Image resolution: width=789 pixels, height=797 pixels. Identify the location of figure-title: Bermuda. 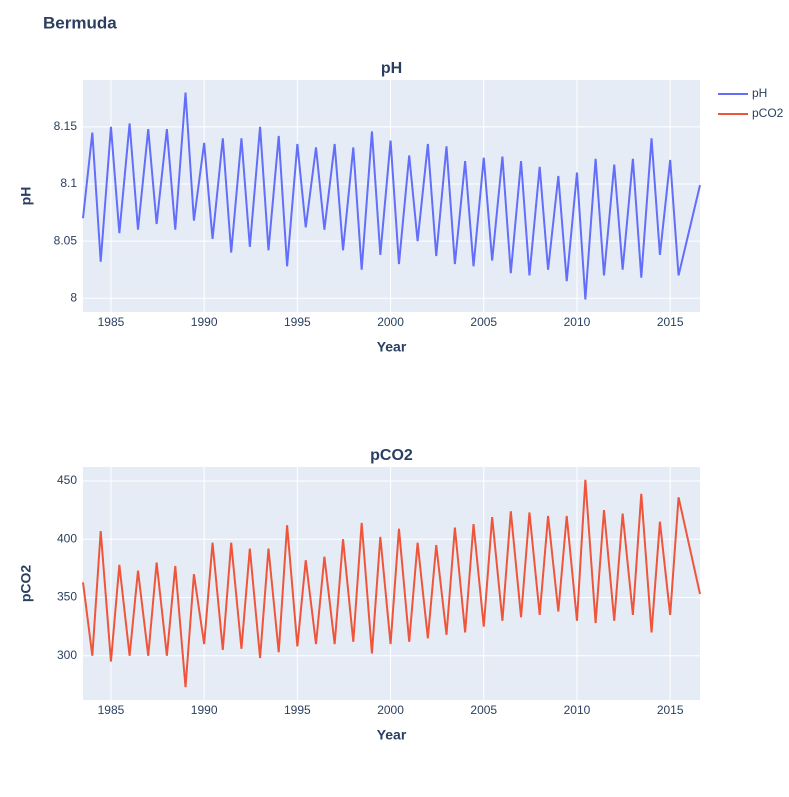
(80, 22).